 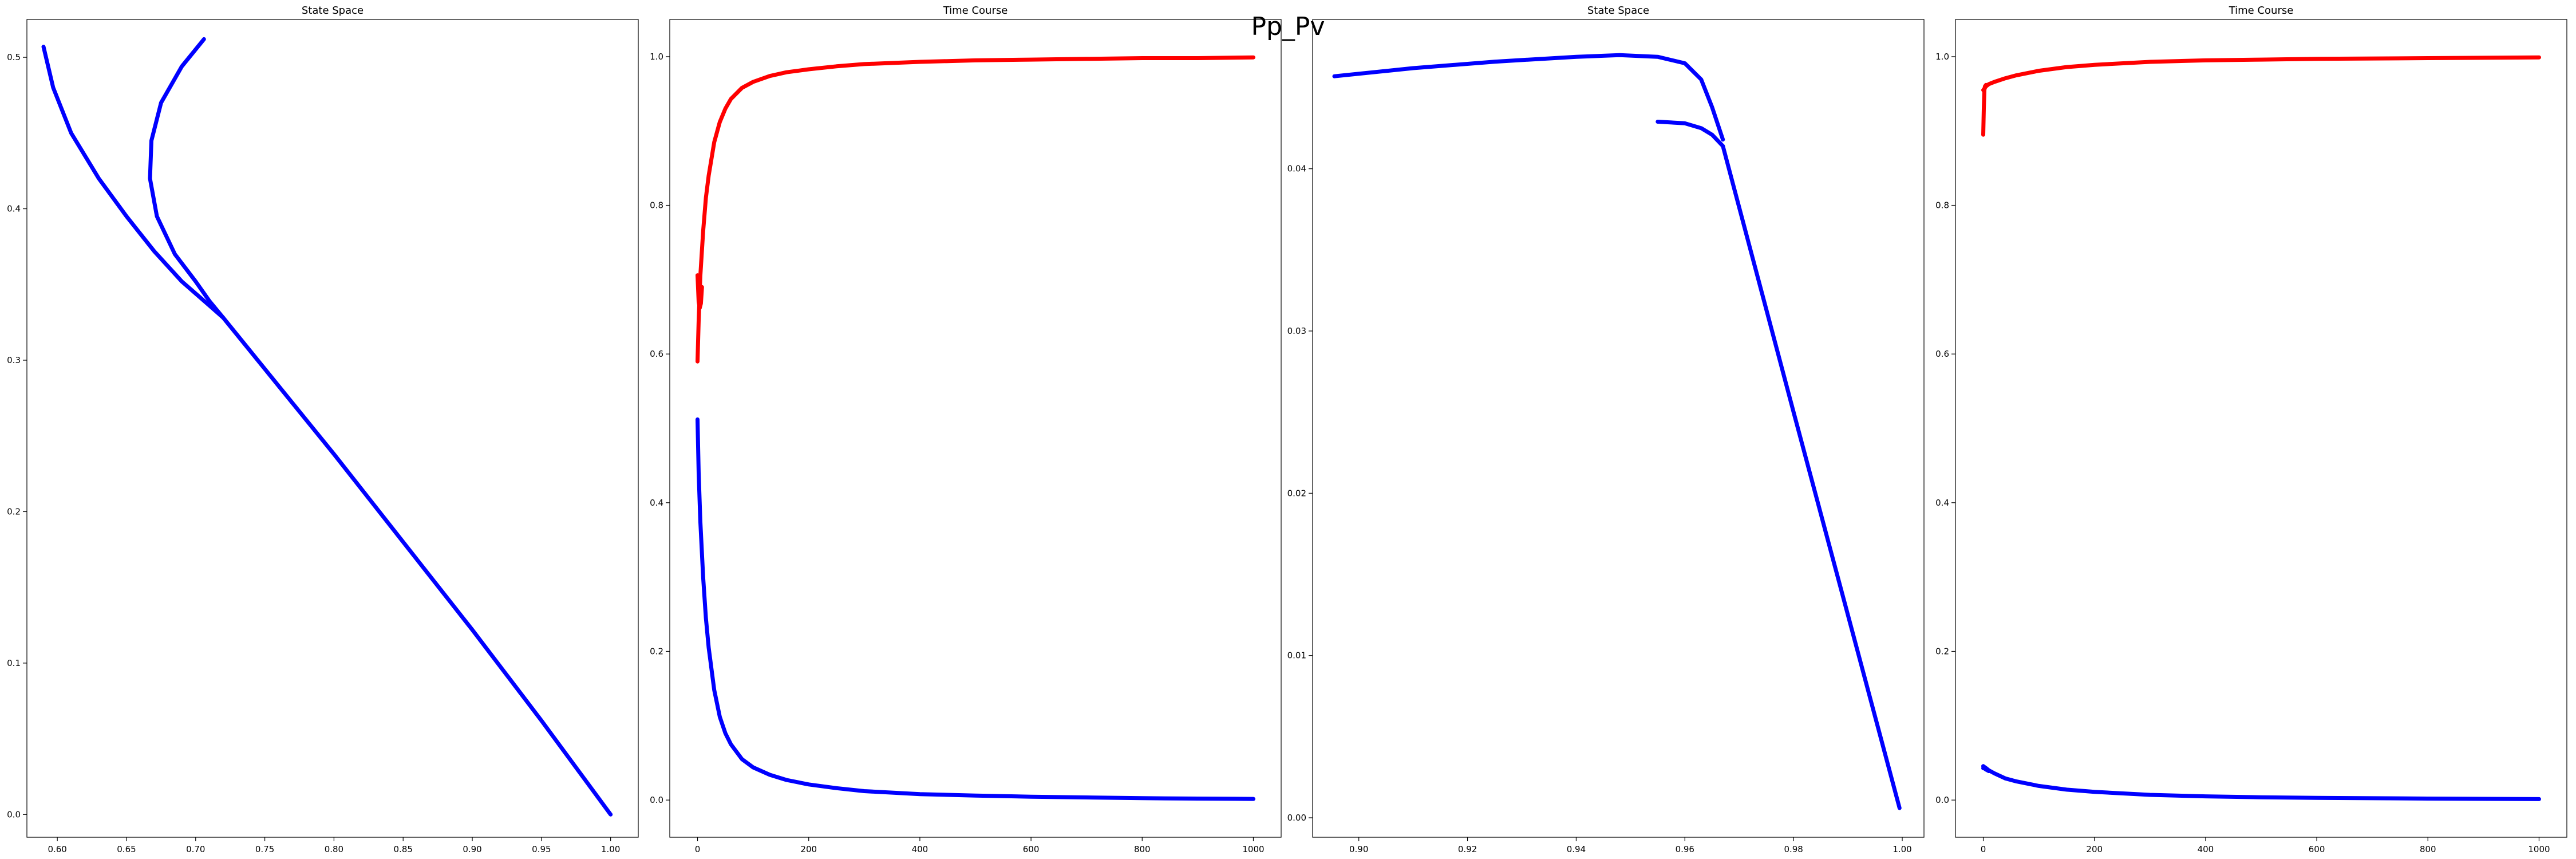 I want to click on panel-3-xtick-label: 0.92, so click(x=1467, y=849).